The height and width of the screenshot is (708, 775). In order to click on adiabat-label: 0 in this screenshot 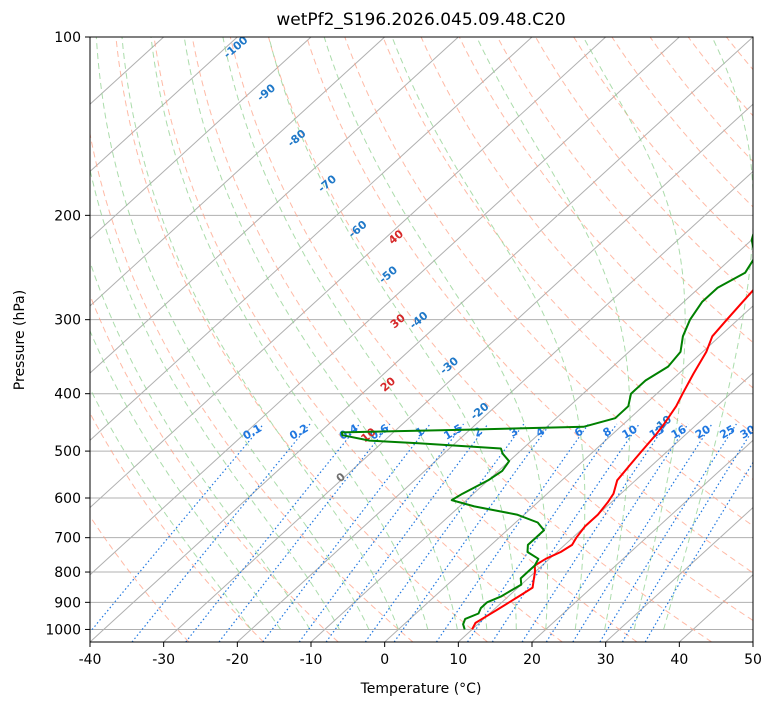, I will do `click(341, 477)`.